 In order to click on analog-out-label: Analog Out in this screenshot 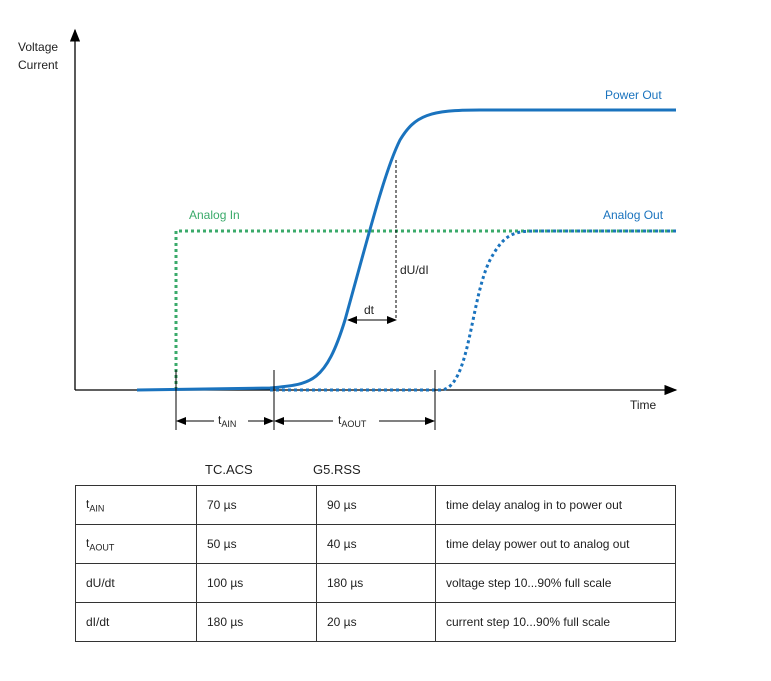, I will do `click(633, 215)`.